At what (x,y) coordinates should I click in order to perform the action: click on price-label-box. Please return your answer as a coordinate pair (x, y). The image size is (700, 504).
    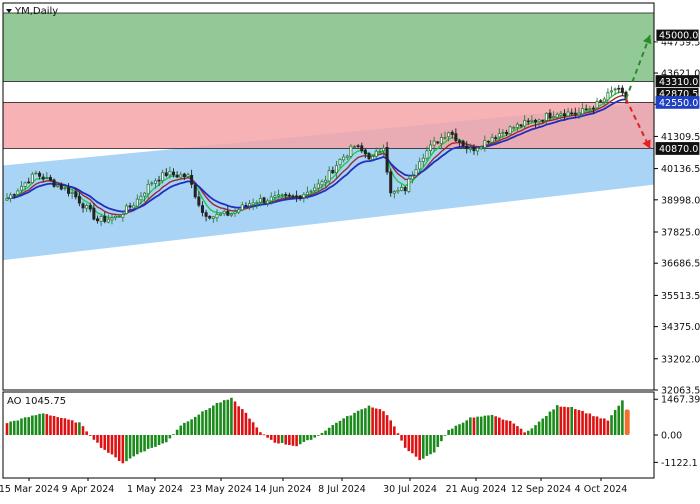
    Looking at the image, I should click on (677, 35).